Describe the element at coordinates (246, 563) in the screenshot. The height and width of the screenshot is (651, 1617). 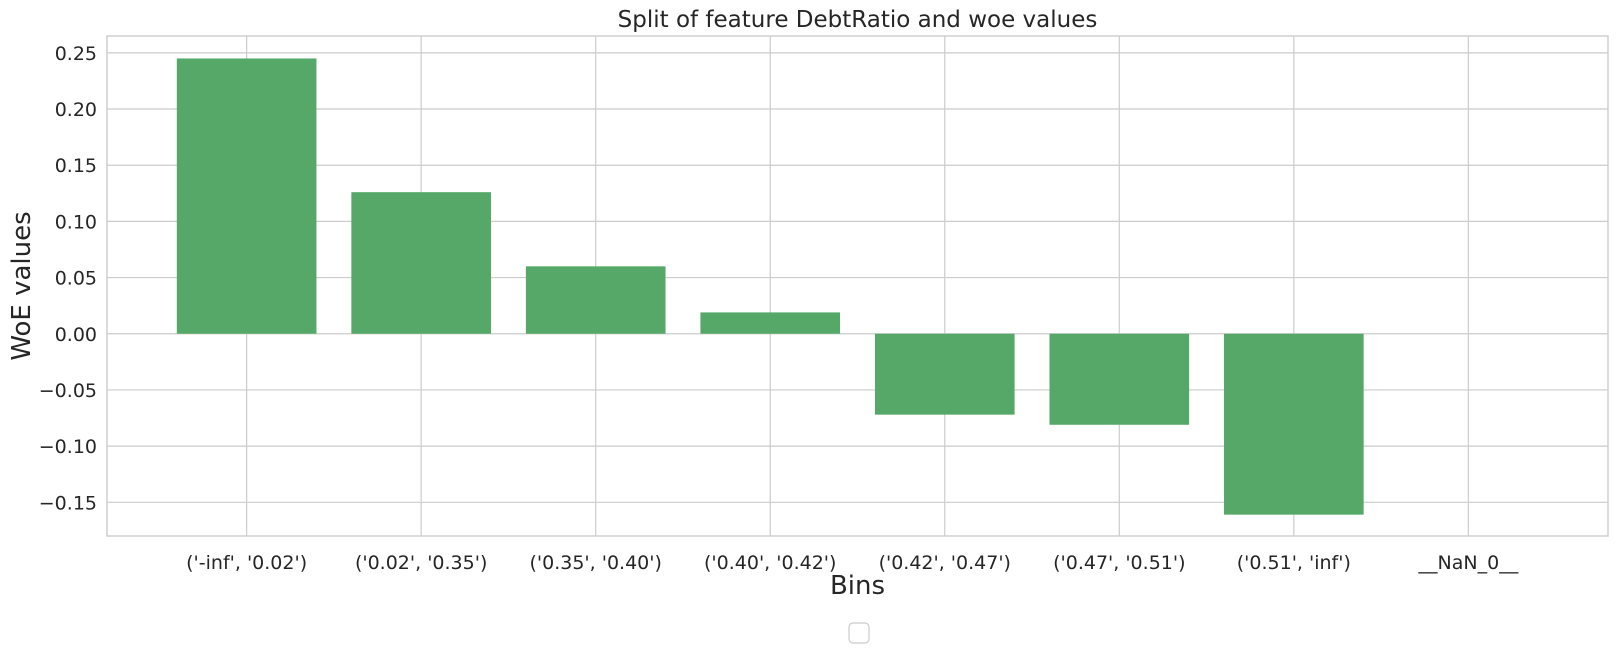
I see `x-tick-label: ('-inf', '0.02')` at that location.